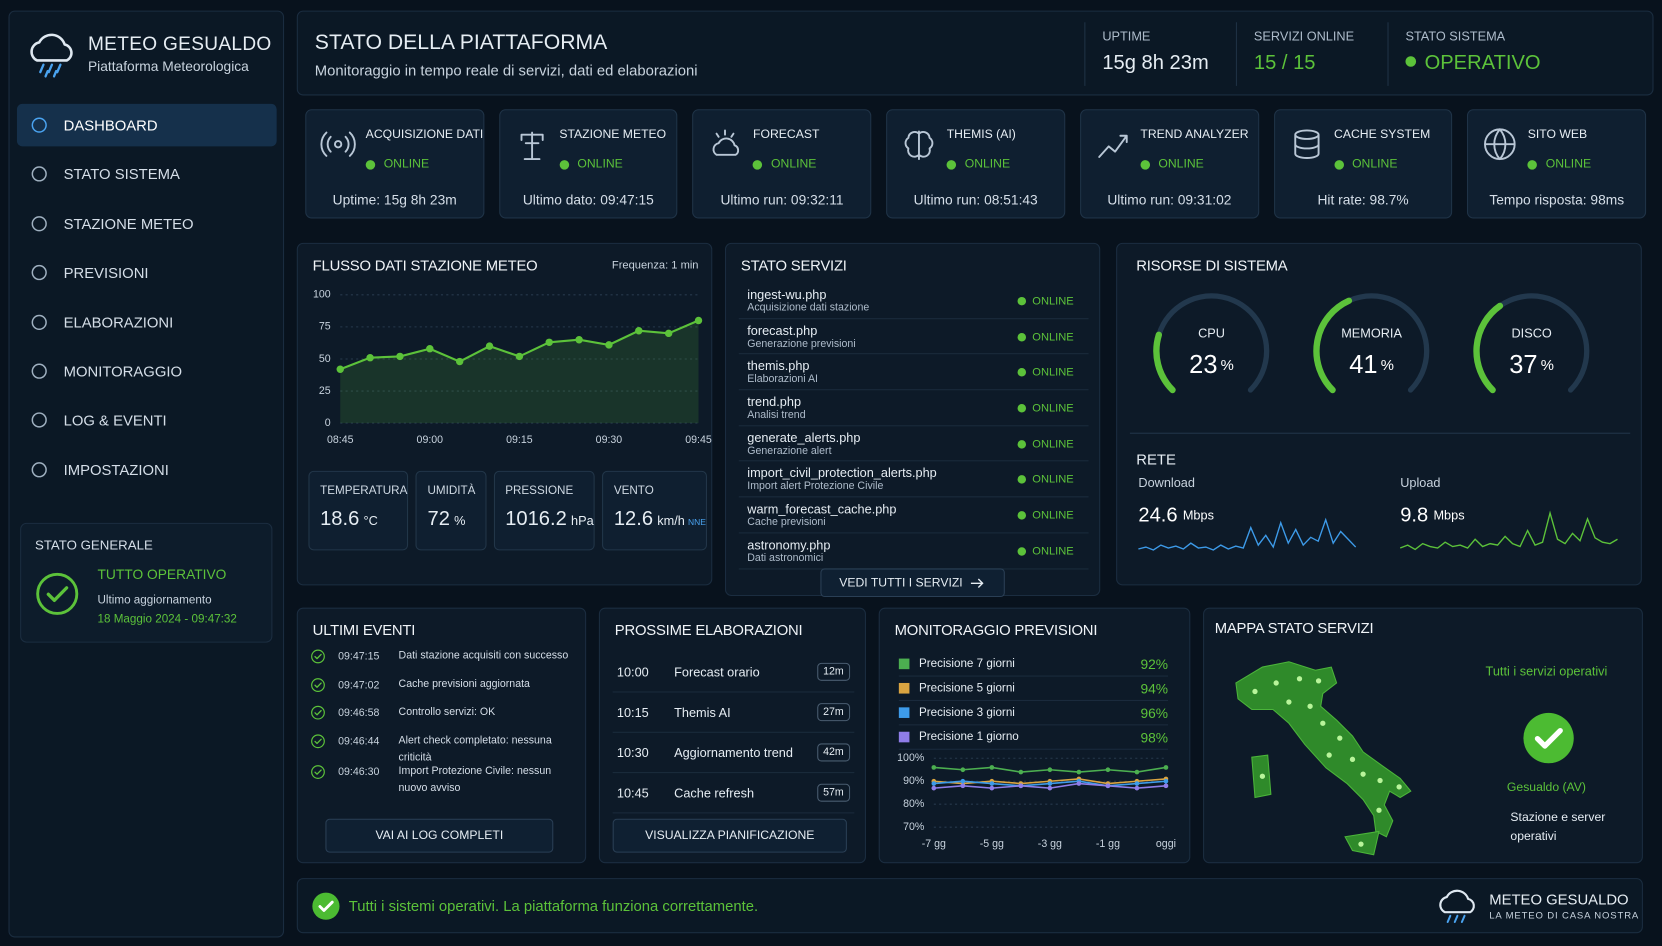 The width and height of the screenshot is (1662, 946). Describe the element at coordinates (168, 66) in the screenshot. I see `brand-subtitle: Piattaforma Meteorologica` at that location.